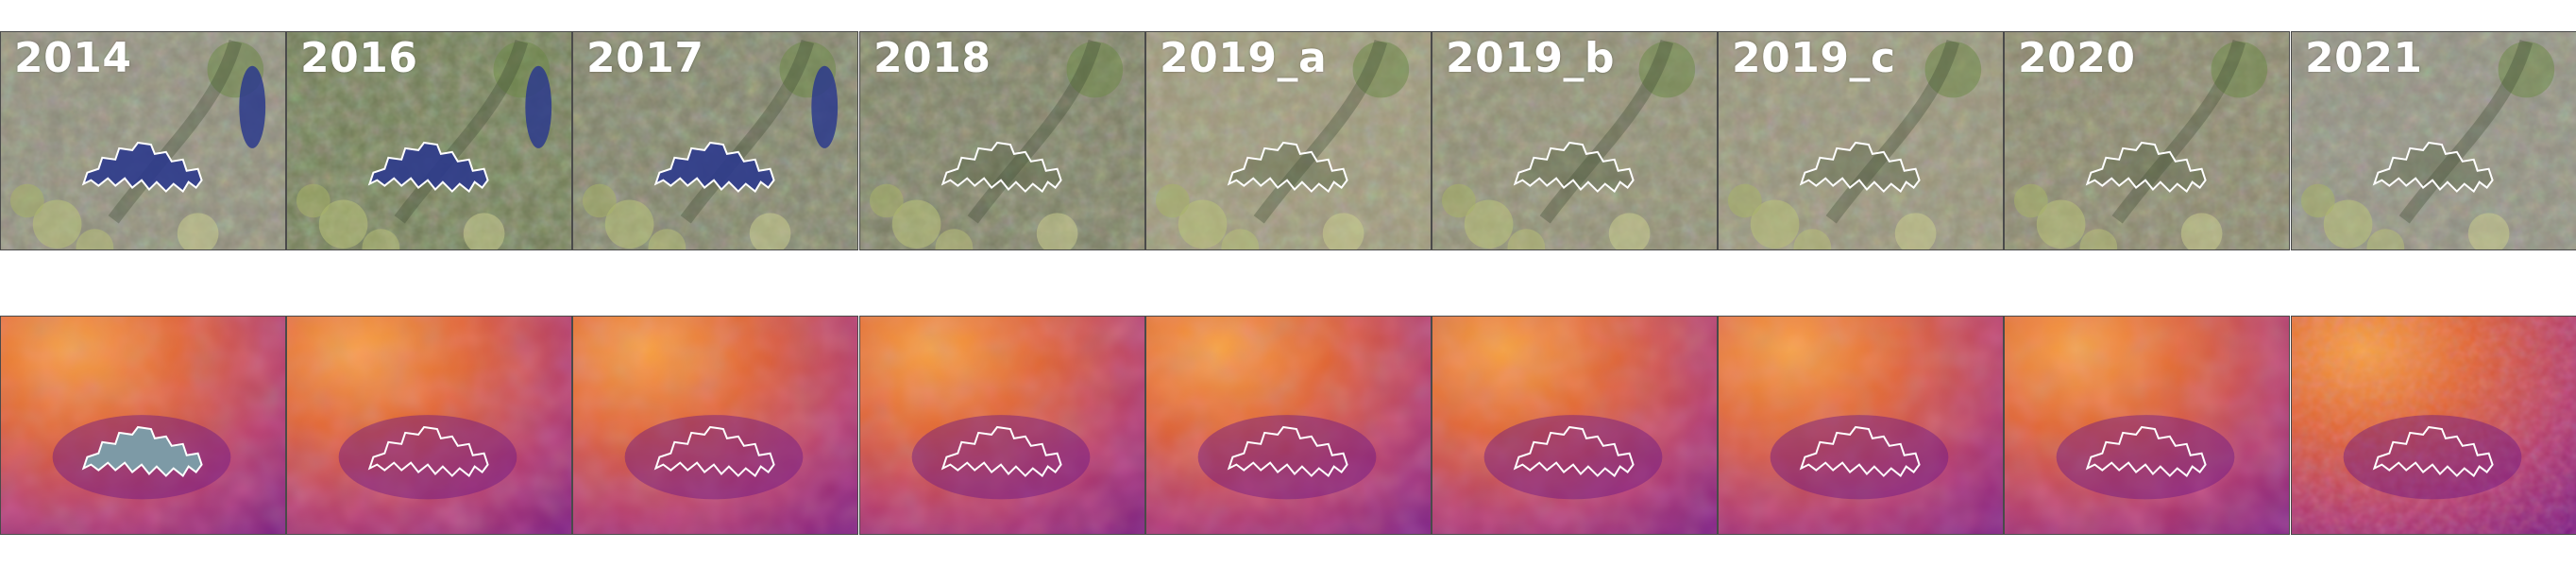  I want to click on year-label: 2018, so click(932, 58).